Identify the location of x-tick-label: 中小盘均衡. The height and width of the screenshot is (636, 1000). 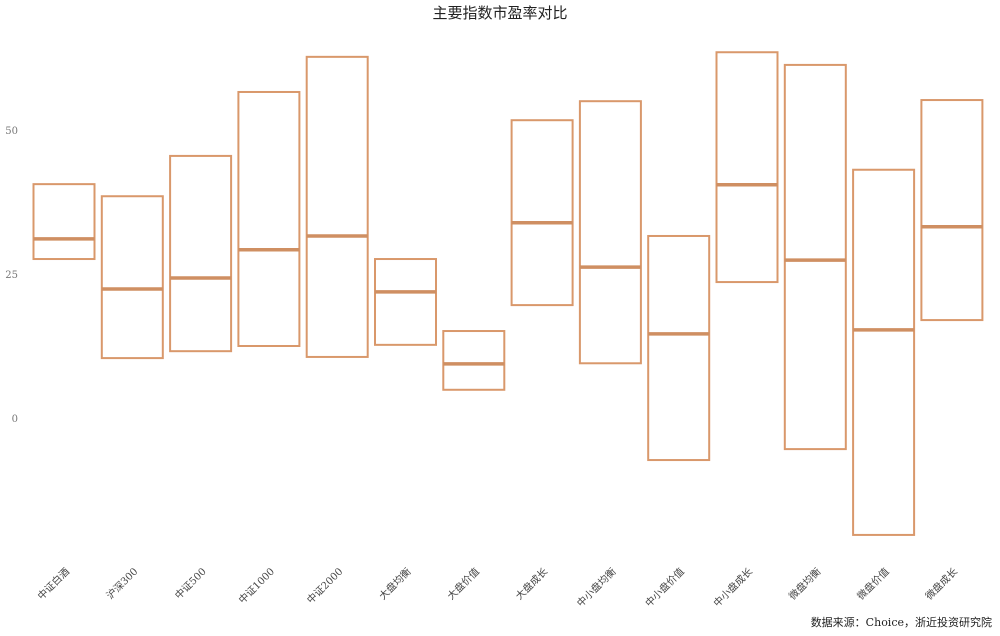
(596, 587).